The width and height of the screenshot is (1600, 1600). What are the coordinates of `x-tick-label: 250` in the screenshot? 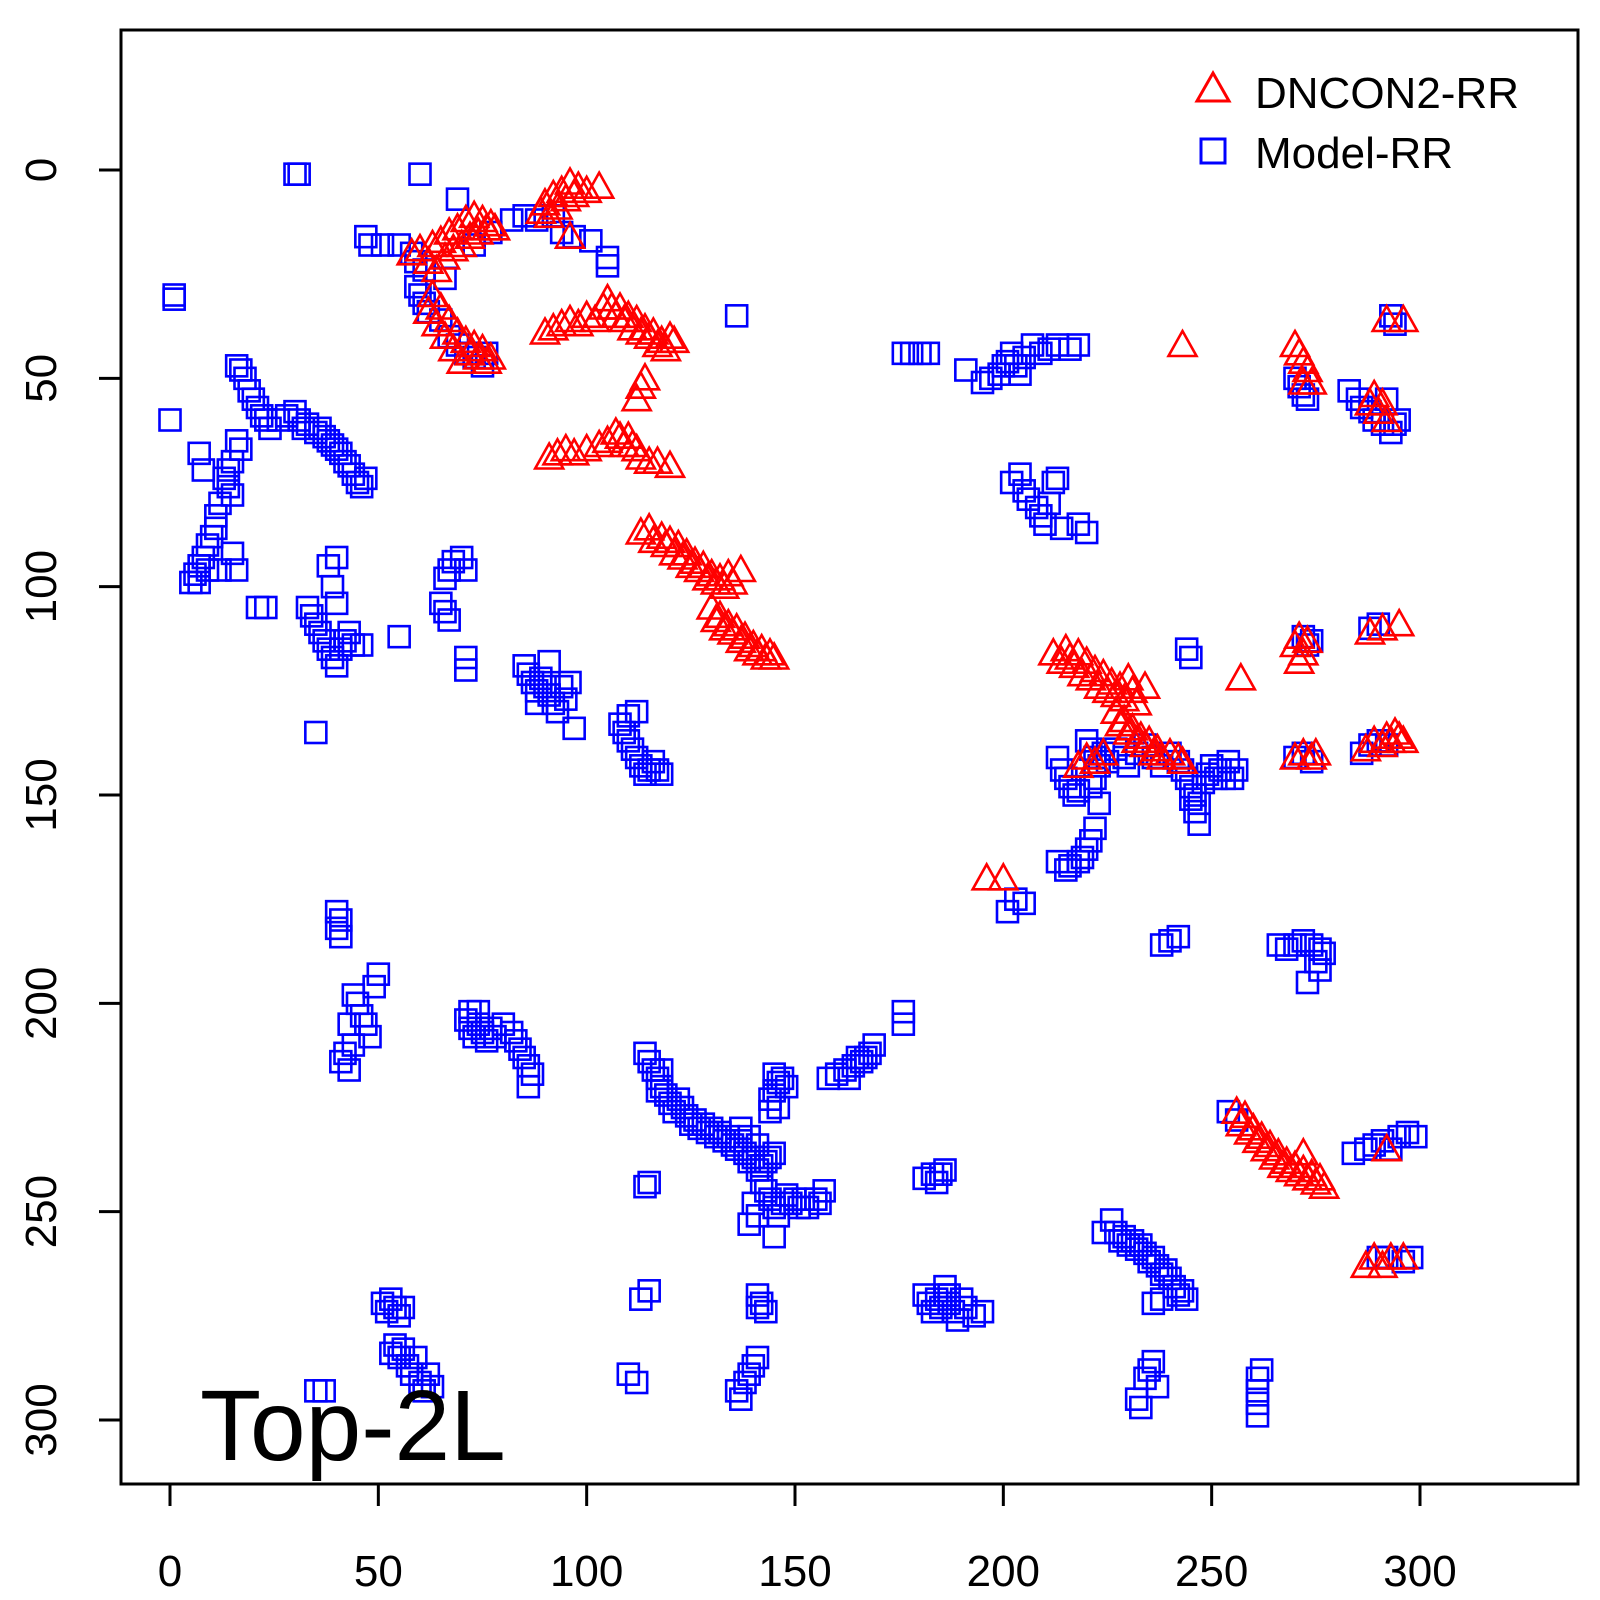 It's located at (1211, 1571).